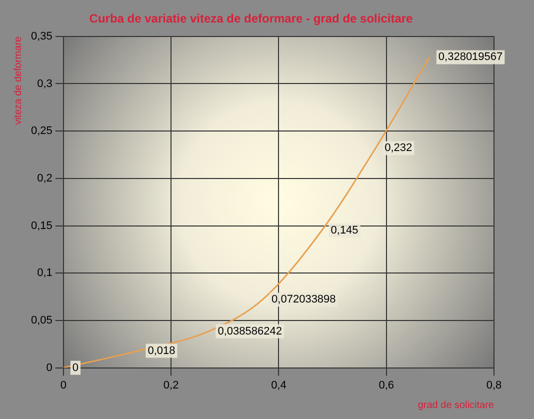 The height and width of the screenshot is (419, 534). I want to click on x-tick-label: 0, so click(63, 385).